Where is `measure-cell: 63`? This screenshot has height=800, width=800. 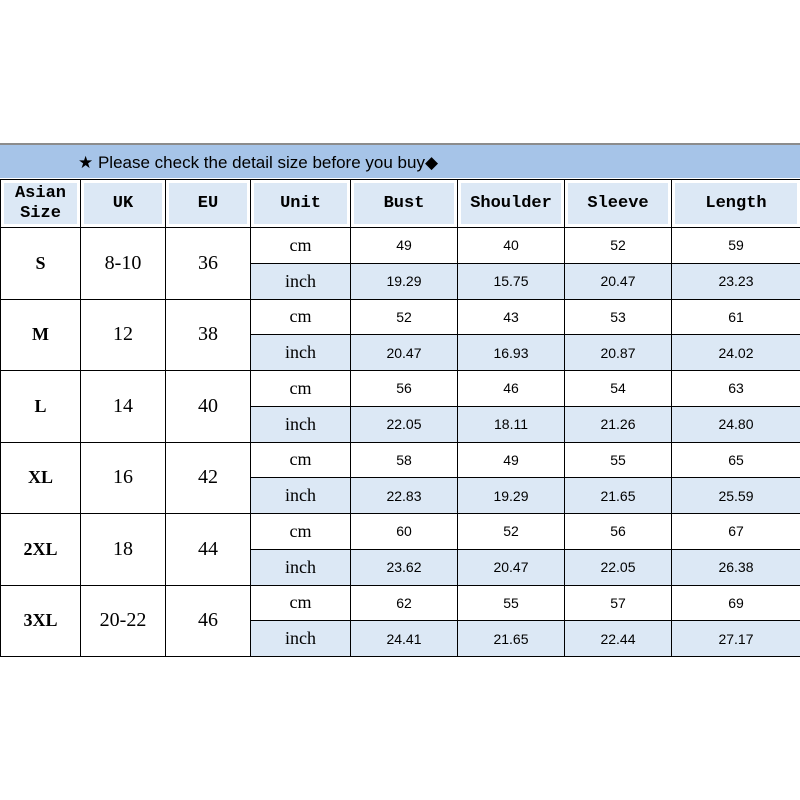
measure-cell: 63 is located at coordinates (735, 388).